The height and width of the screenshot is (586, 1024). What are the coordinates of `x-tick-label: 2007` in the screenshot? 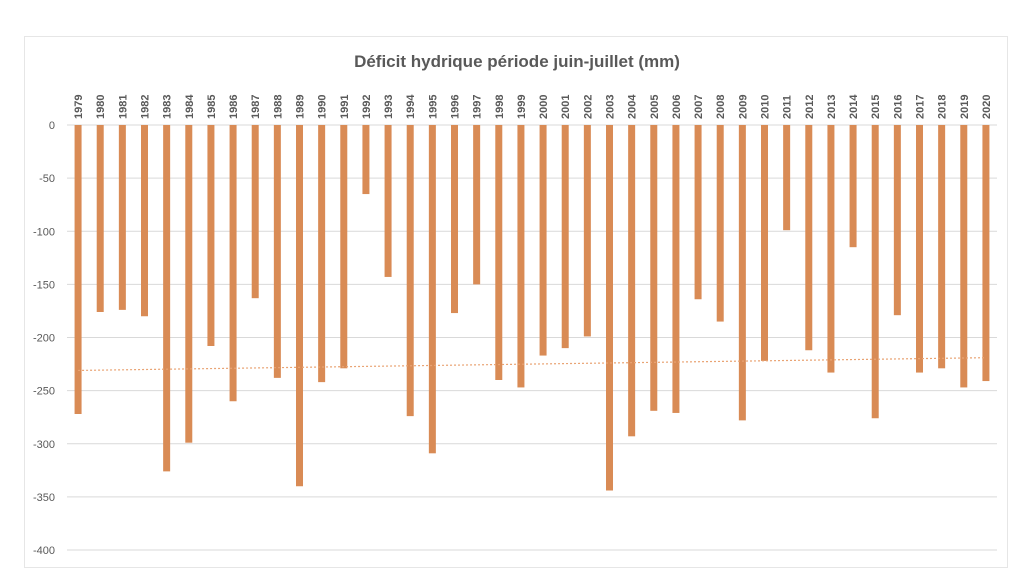 It's located at (699, 107).